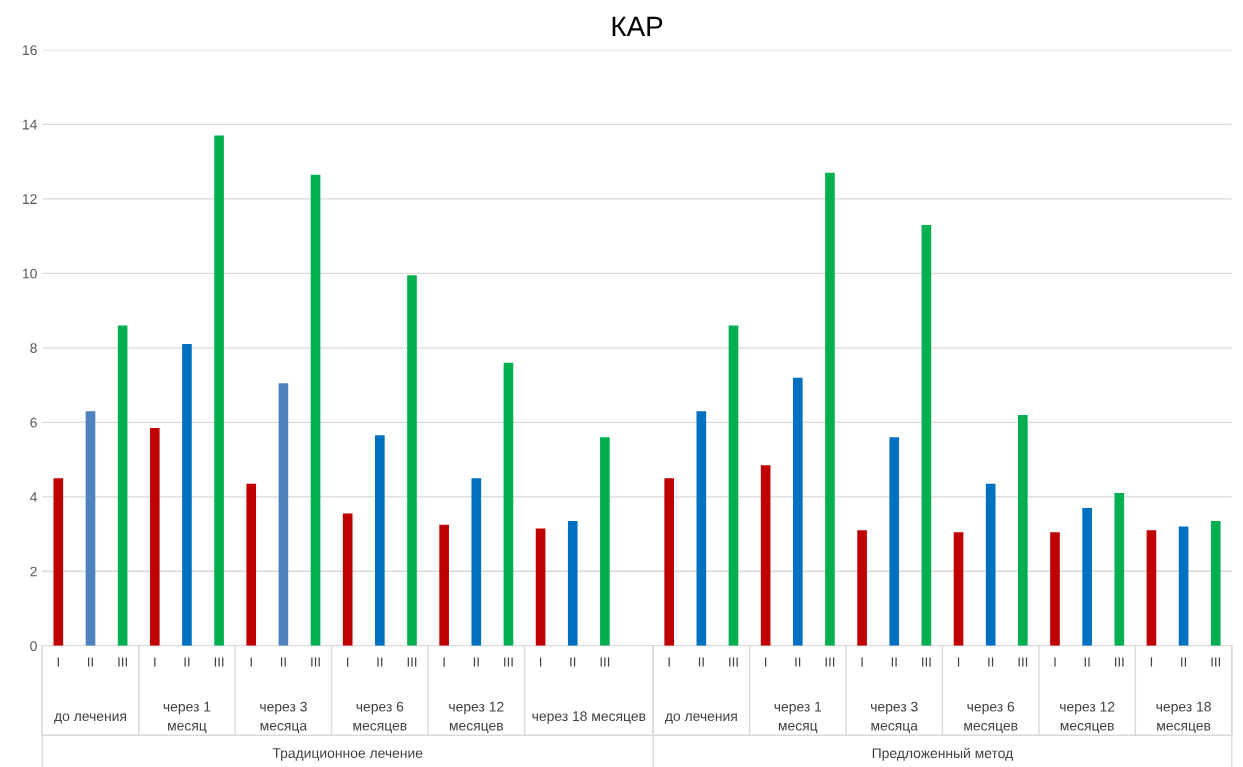 The image size is (1243, 767). Describe the element at coordinates (33, 571) in the screenshot. I see `y-tick-label: 2` at that location.